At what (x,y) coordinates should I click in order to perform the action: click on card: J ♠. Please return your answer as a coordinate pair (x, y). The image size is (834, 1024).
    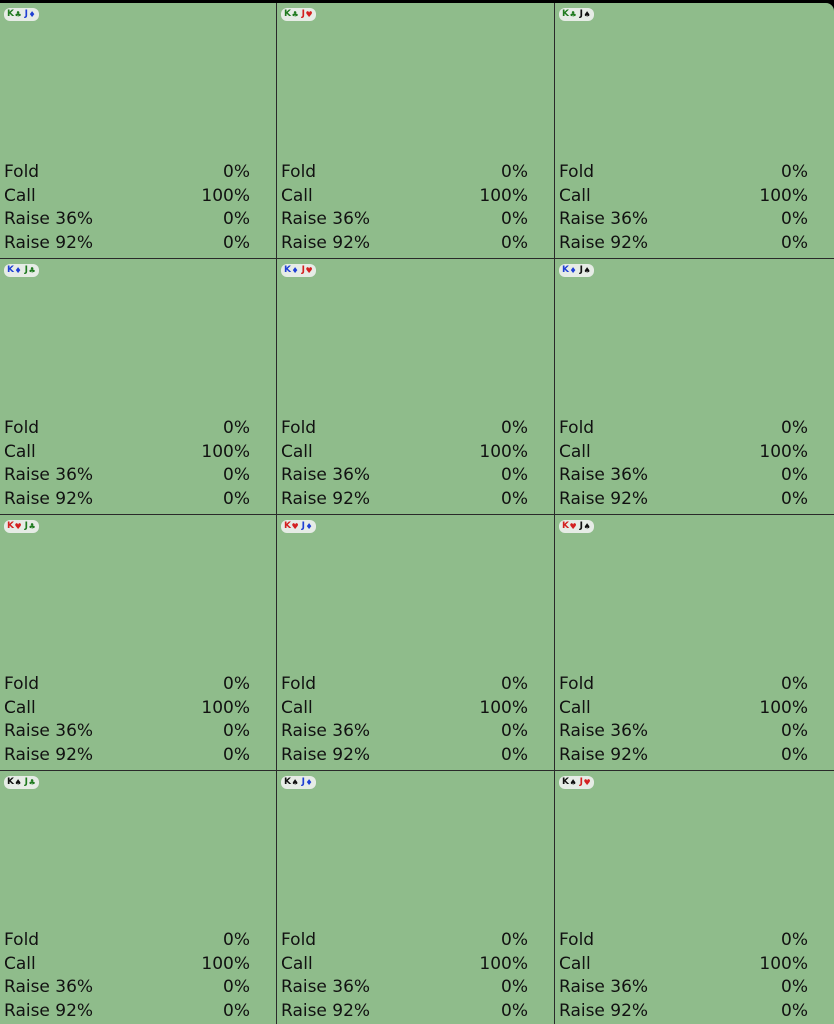
    Looking at the image, I should click on (585, 14).